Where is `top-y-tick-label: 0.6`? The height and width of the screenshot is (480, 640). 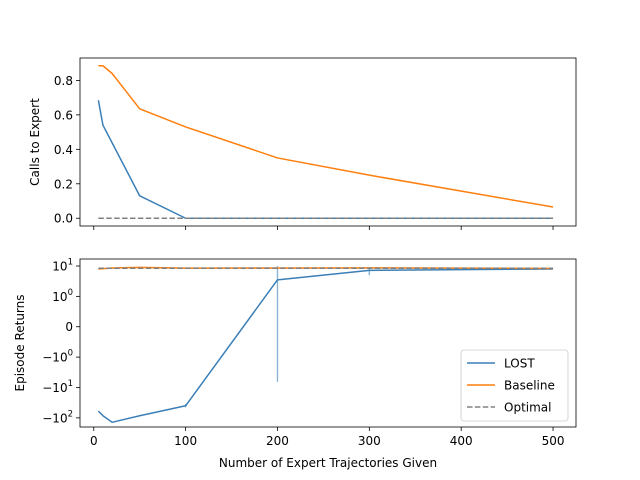
top-y-tick-label: 0.6 is located at coordinates (63, 115).